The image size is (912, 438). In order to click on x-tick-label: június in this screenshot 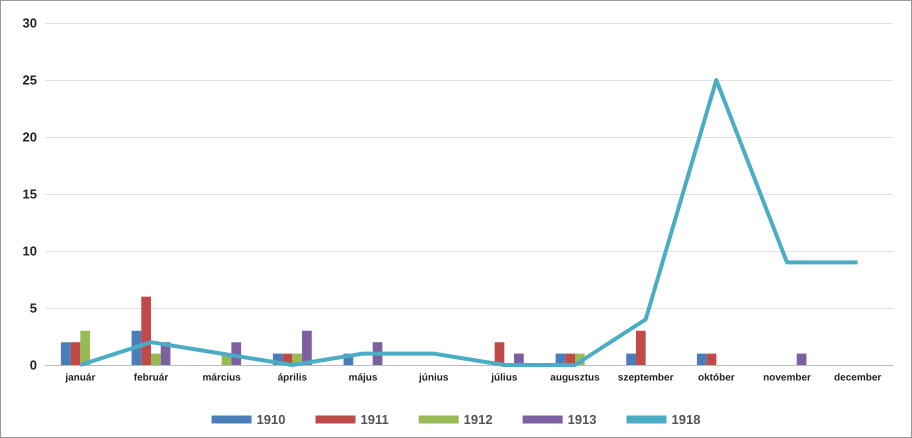, I will do `click(433, 378)`.